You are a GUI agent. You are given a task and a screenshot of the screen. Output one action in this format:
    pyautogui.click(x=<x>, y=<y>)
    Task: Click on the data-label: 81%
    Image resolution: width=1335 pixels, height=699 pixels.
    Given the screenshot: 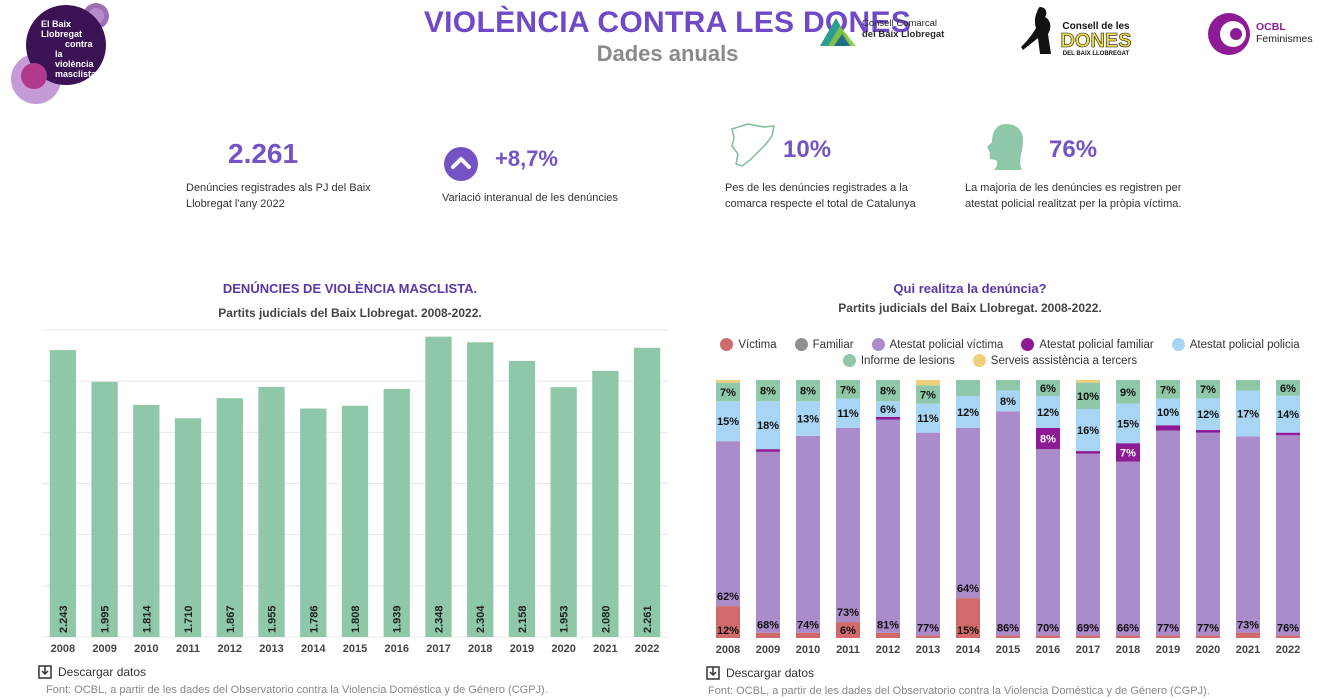 What is the action you would take?
    pyautogui.click(x=888, y=626)
    